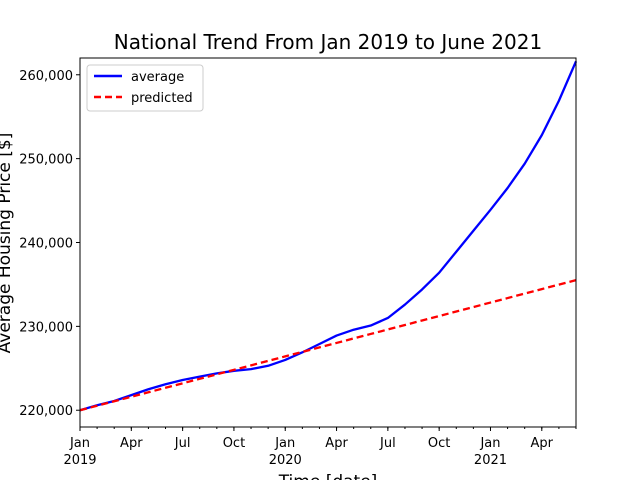 The width and height of the screenshot is (640, 480). Describe the element at coordinates (46, 411) in the screenshot. I see `y-tick-label: 220,000` at that location.